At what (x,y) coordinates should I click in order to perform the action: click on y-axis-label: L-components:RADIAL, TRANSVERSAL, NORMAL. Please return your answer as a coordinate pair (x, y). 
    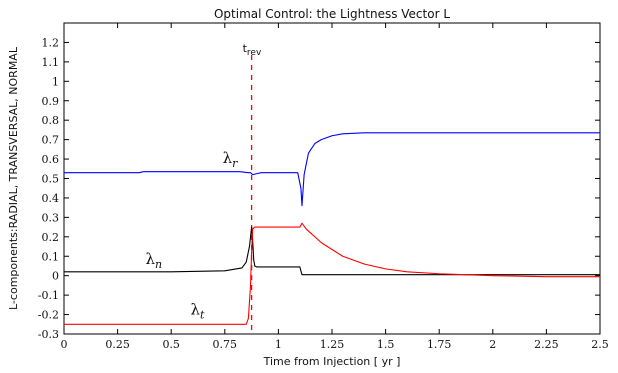
    Looking at the image, I should click on (13, 178).